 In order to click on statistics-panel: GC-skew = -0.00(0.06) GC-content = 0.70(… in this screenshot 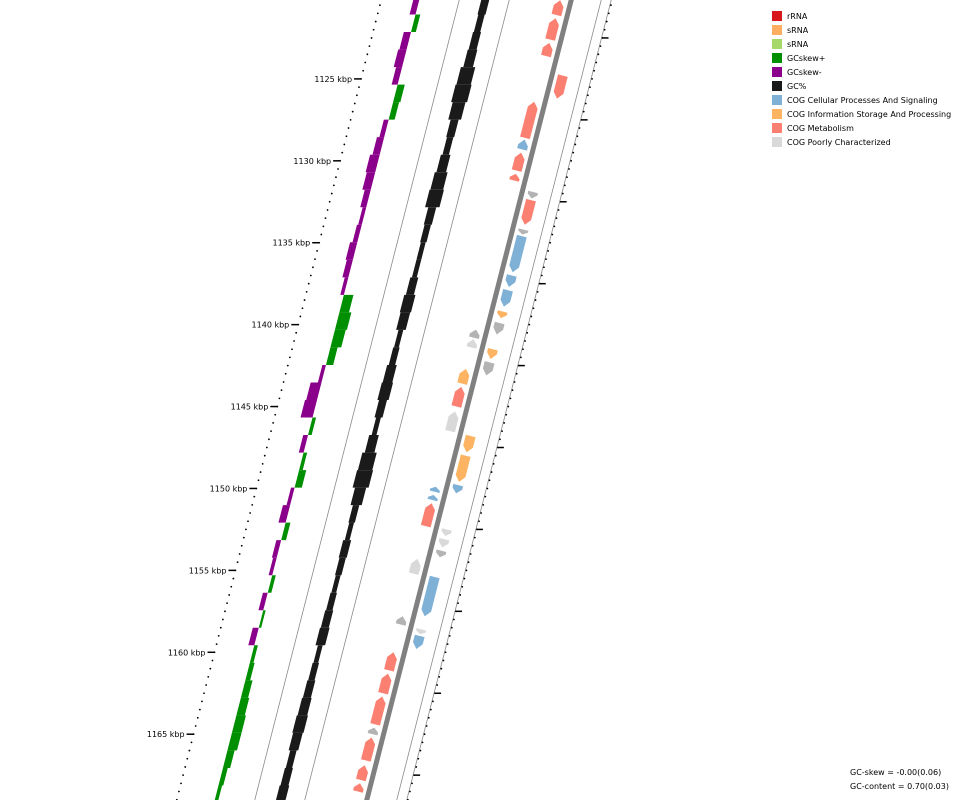, I will do `click(899, 780)`.